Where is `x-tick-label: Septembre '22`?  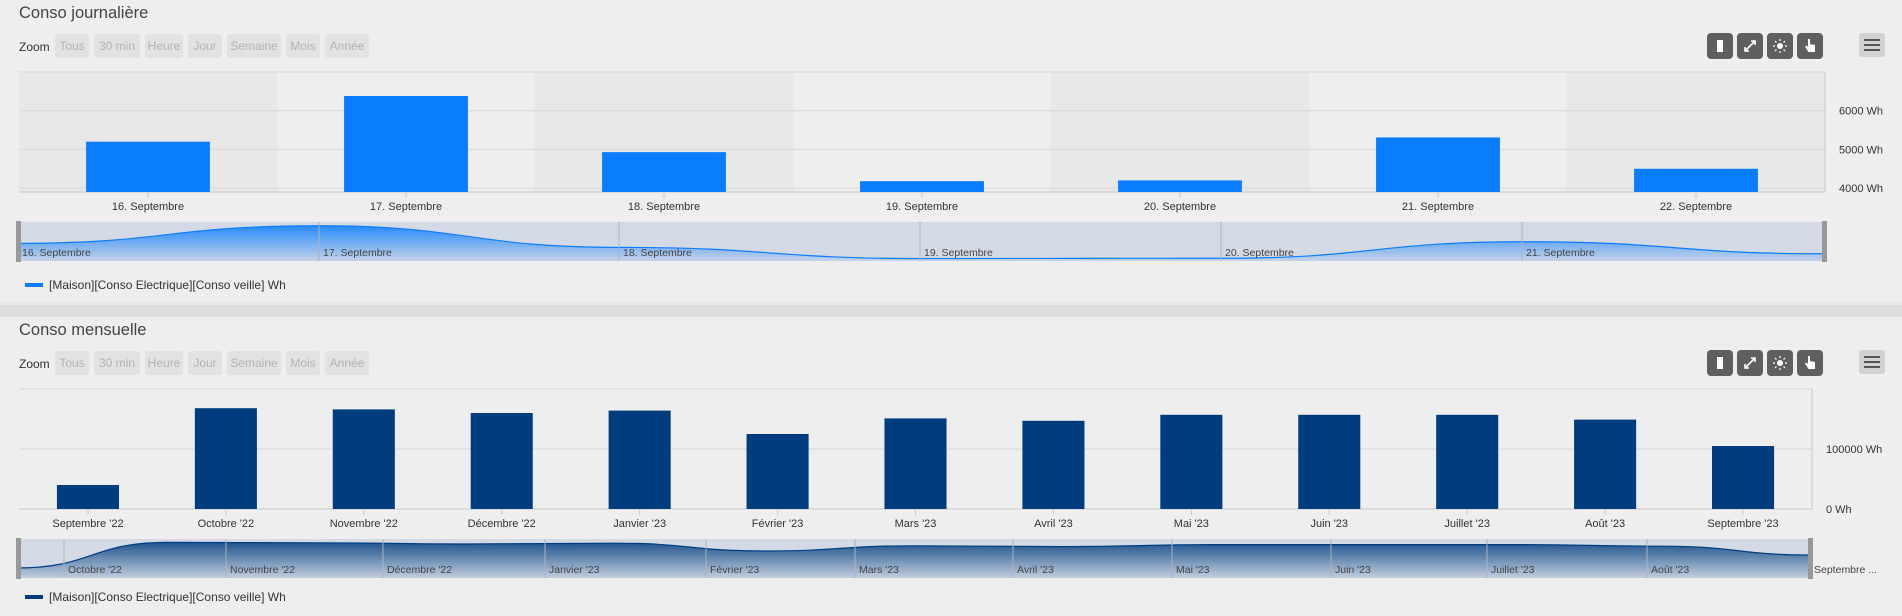
x-tick-label: Septembre '22 is located at coordinates (87, 524).